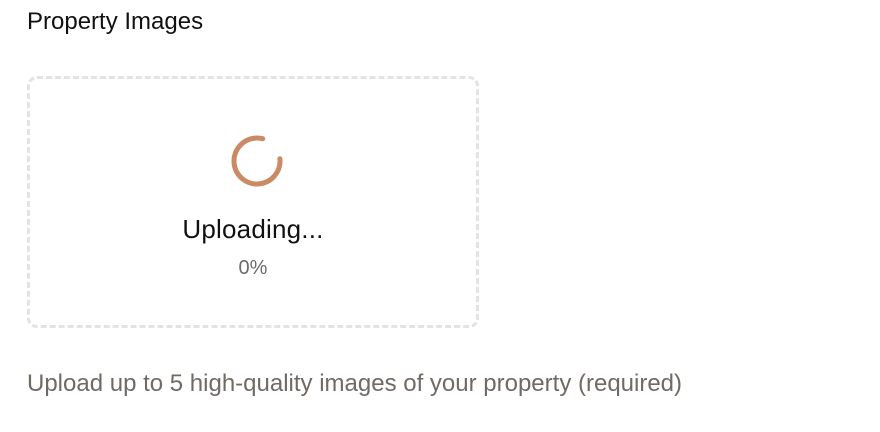 This screenshot has height=432, width=880. What do you see at coordinates (253, 268) in the screenshot?
I see `upload-progress-percent: 0%` at bounding box center [253, 268].